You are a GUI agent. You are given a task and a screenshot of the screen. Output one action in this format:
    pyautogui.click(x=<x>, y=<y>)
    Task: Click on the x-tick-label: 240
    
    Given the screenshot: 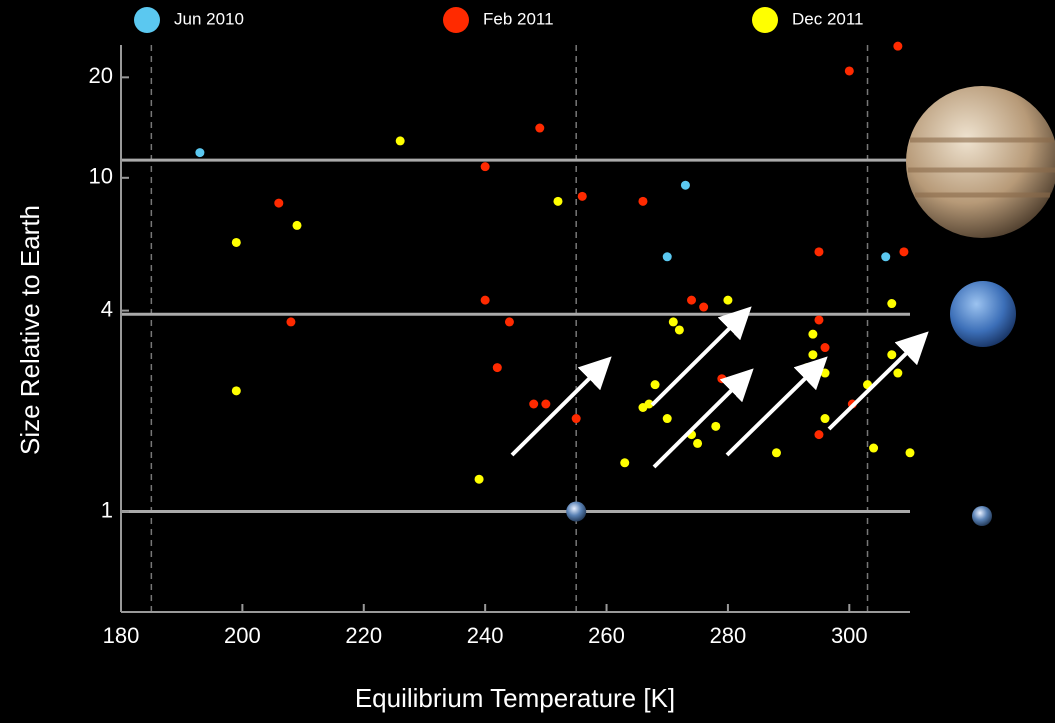 What is the action you would take?
    pyautogui.click(x=485, y=635)
    